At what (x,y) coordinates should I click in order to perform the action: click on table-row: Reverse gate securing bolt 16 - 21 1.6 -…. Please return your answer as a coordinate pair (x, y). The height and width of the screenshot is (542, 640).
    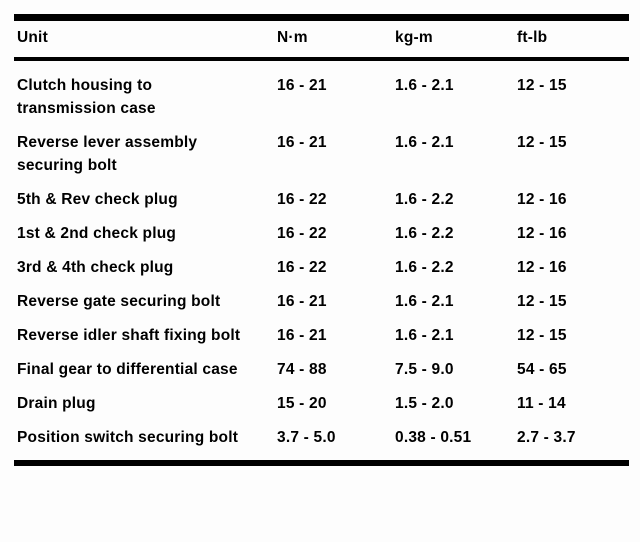
    Looking at the image, I should click on (327, 301).